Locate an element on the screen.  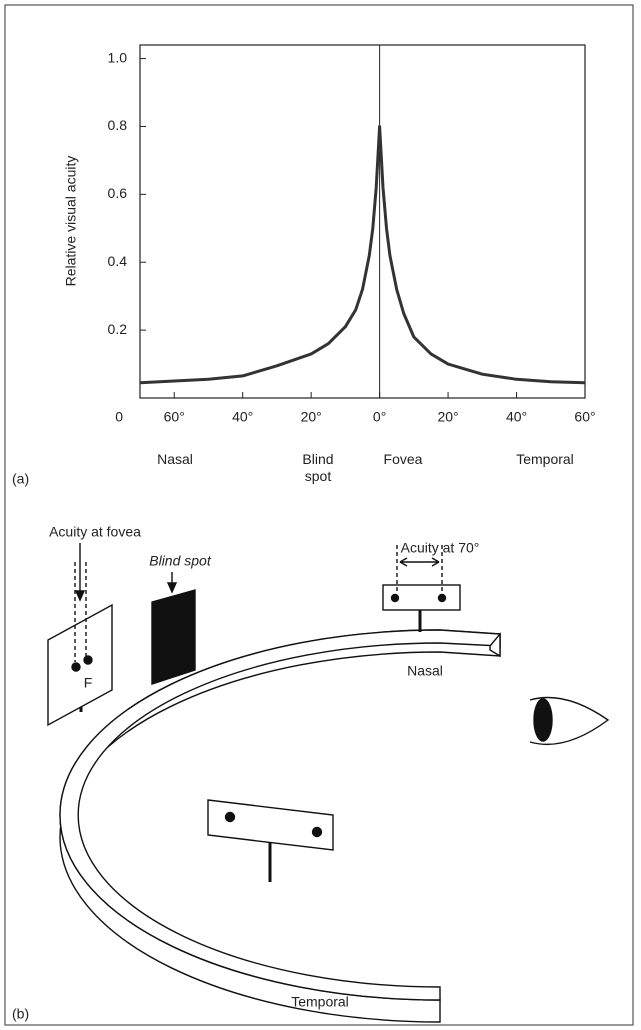
band-end is located at coordinates (495, 645).